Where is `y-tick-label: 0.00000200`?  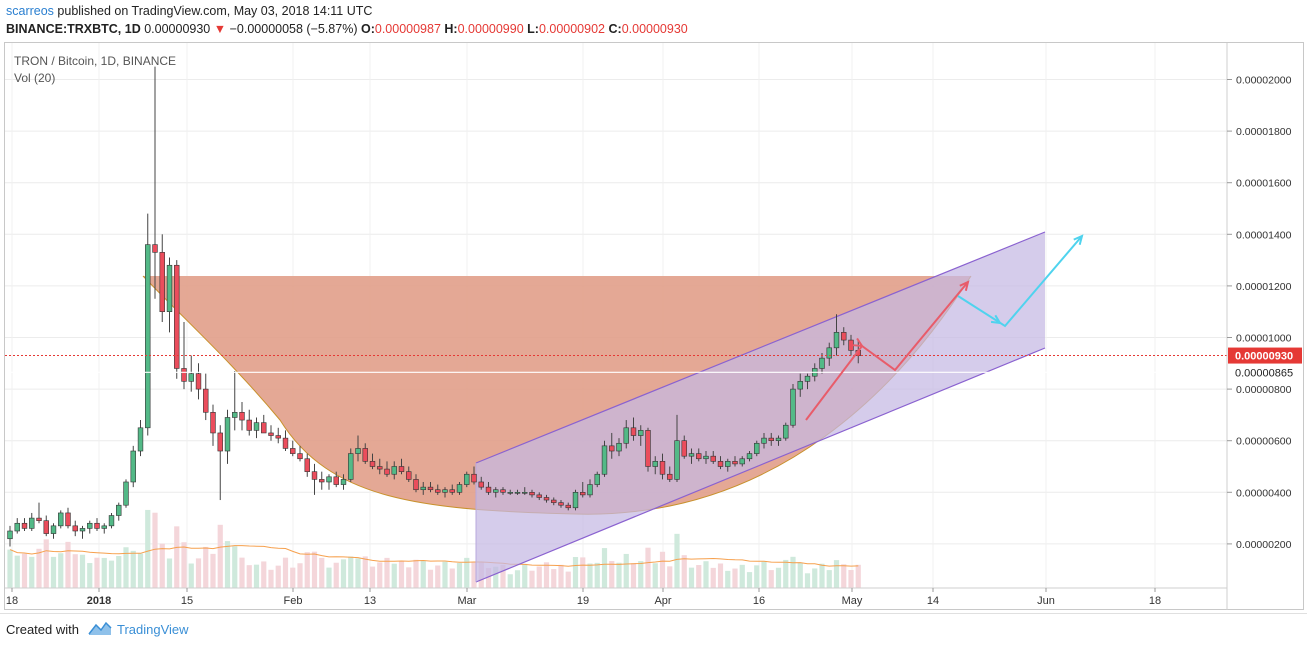
y-tick-label: 0.00000200 is located at coordinates (1264, 545).